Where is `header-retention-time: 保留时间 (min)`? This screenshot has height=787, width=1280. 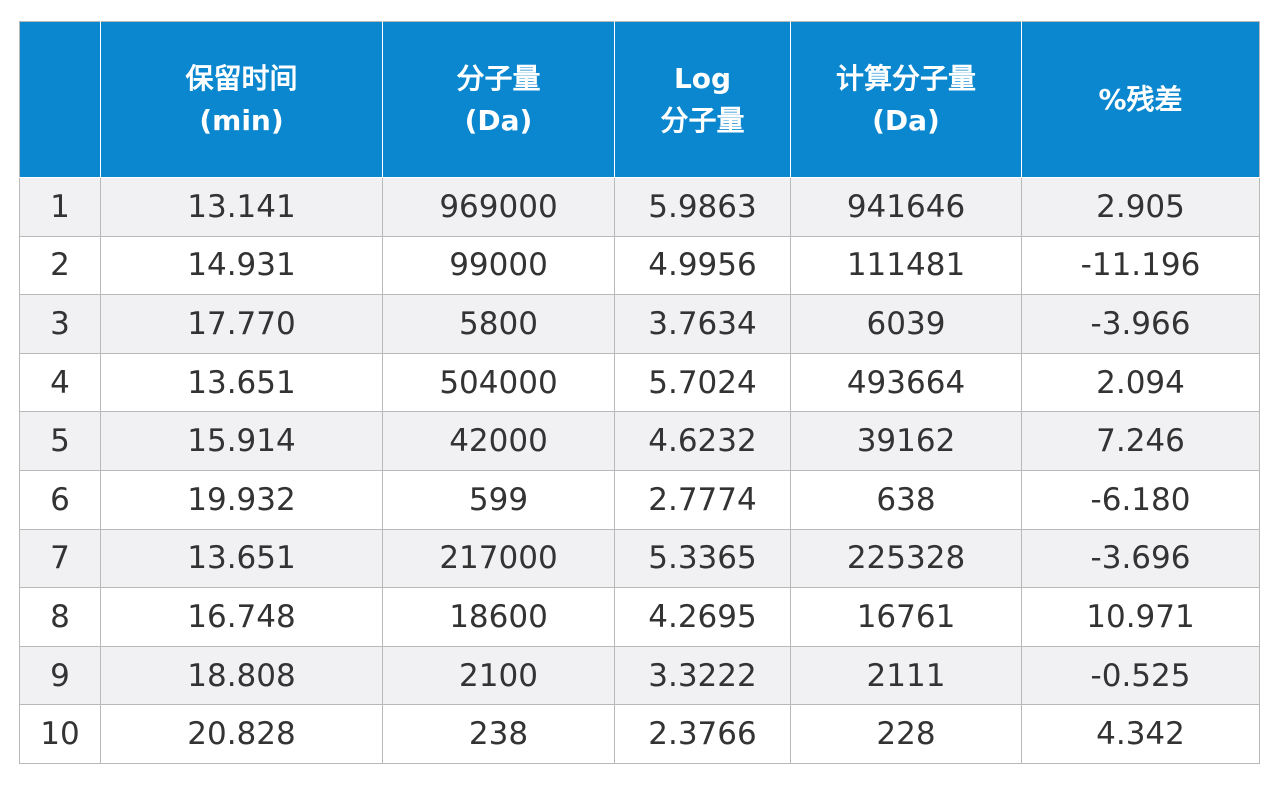 header-retention-time: 保留时间 (min) is located at coordinates (241, 99).